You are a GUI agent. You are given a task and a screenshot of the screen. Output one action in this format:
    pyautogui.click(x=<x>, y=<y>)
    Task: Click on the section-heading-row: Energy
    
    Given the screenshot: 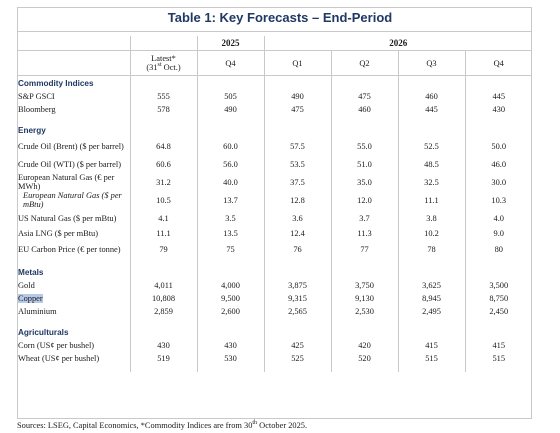 What is the action you would take?
    pyautogui.click(x=274, y=130)
    